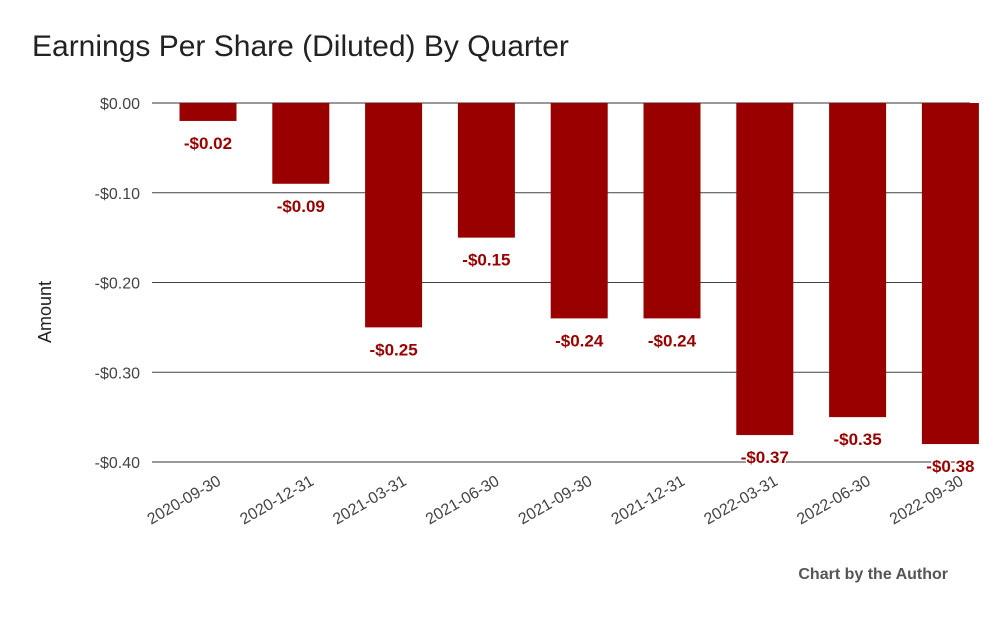 This screenshot has height=618, width=1000. Describe the element at coordinates (486, 260) in the screenshot. I see `data-label: -$0.15` at that location.